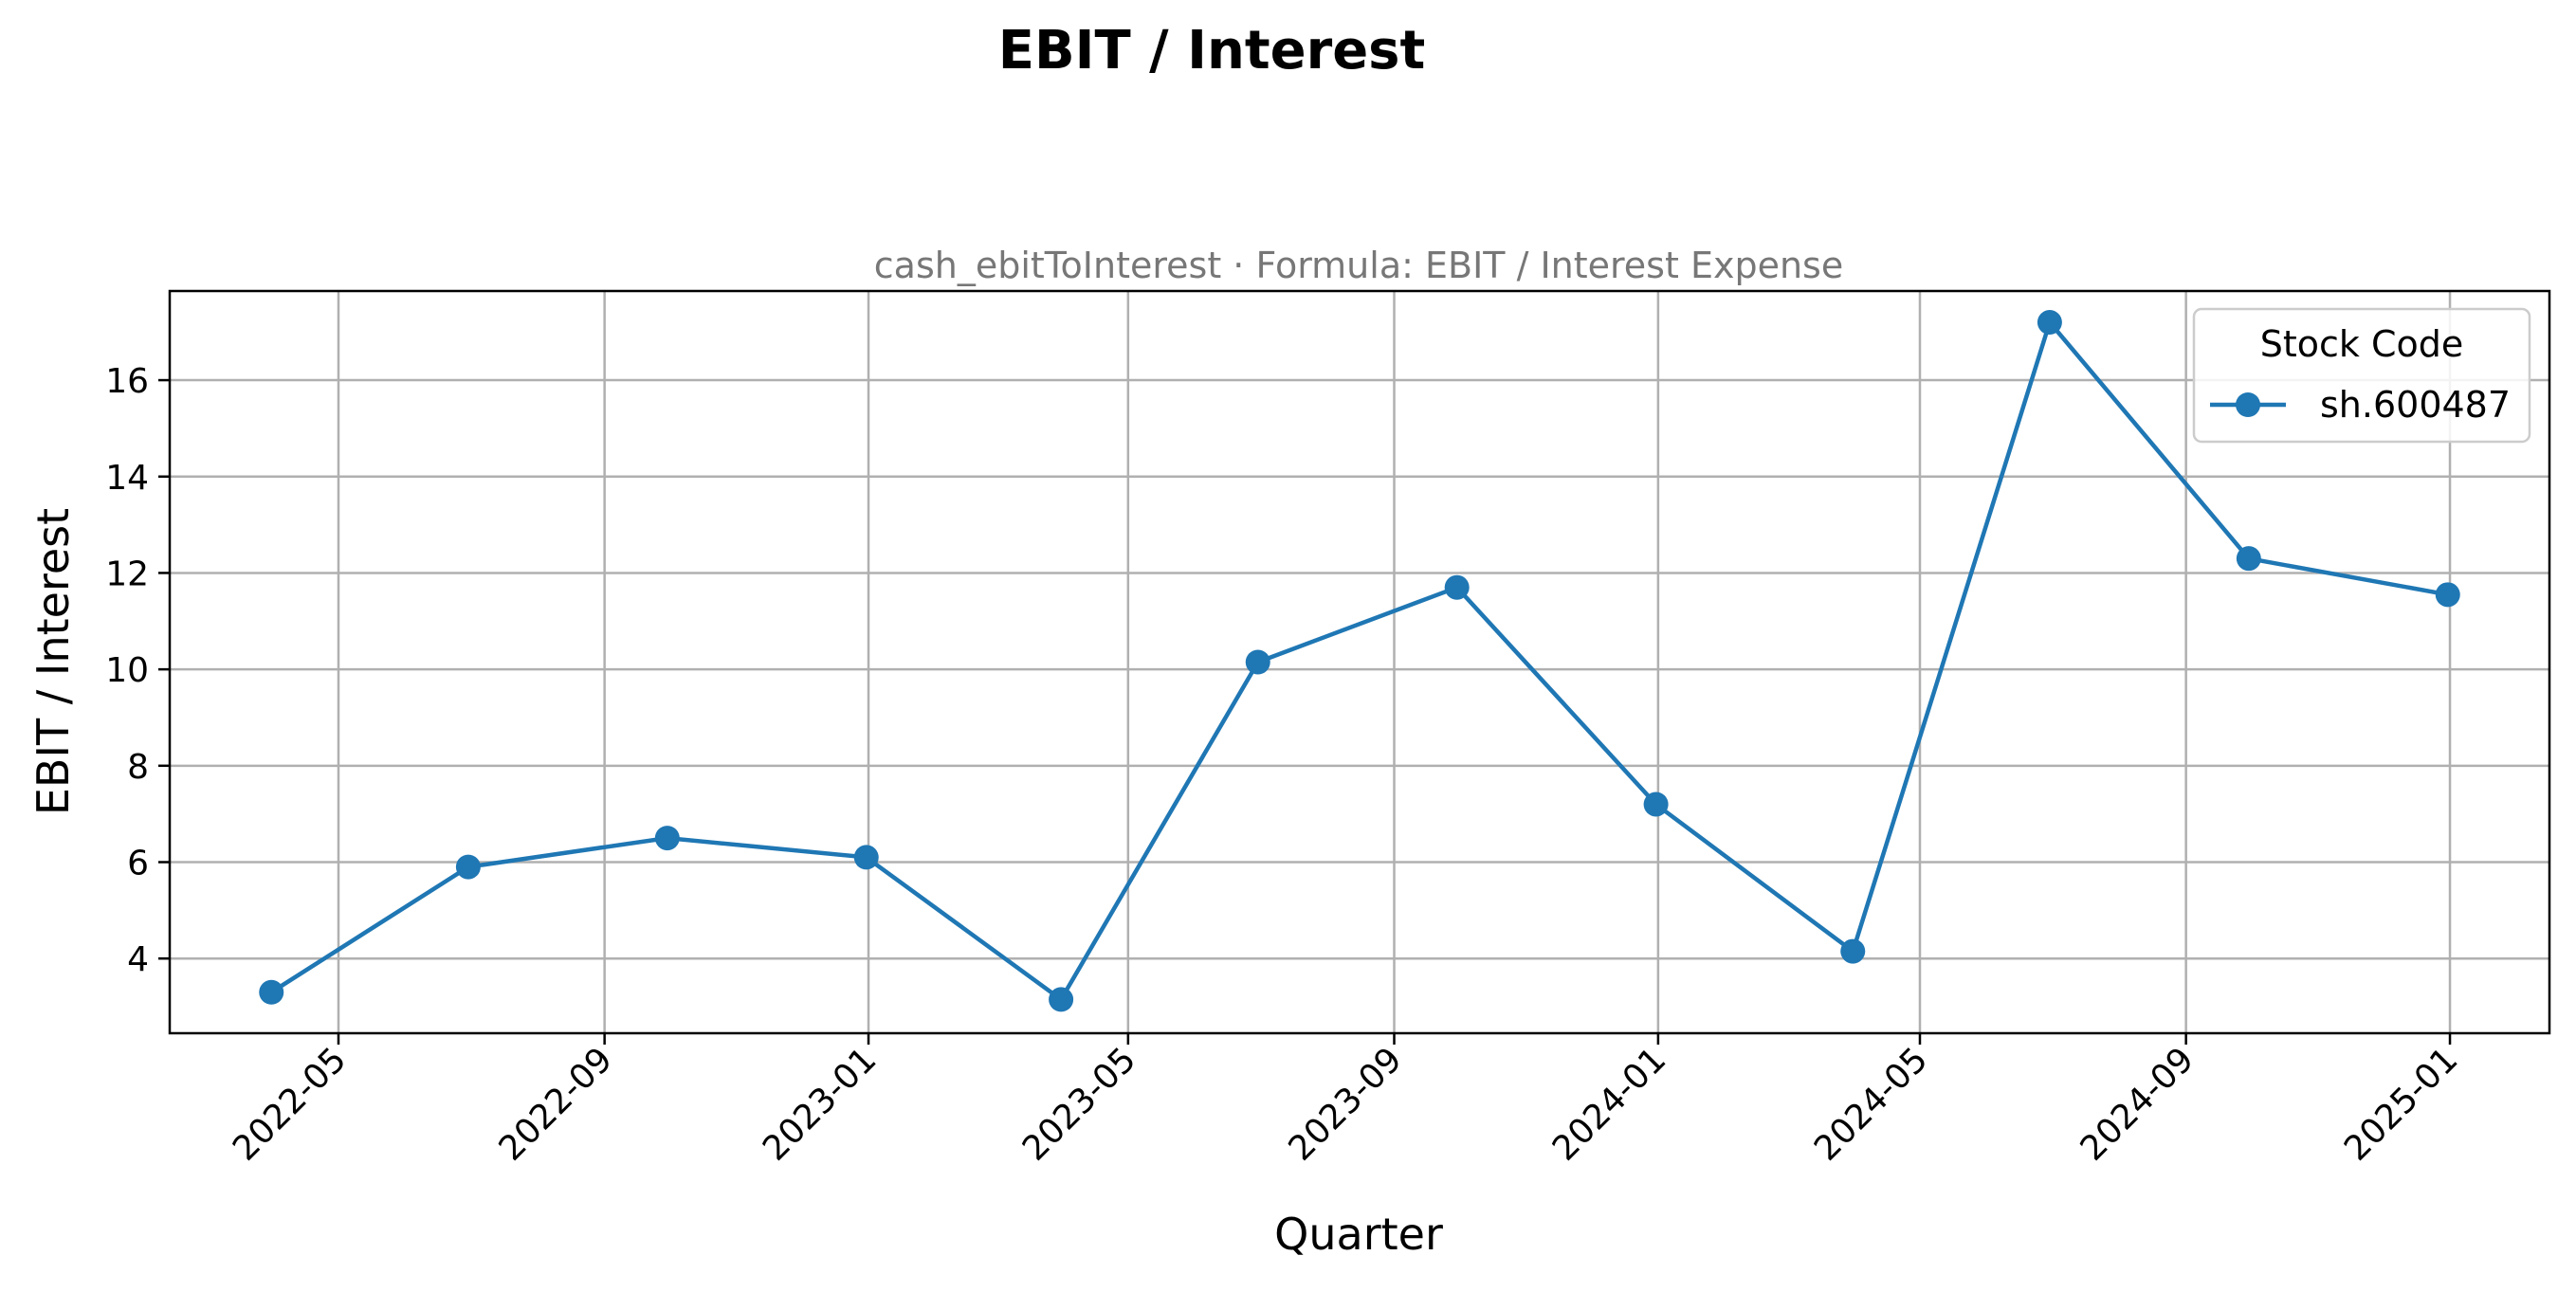  I want to click on legend-title: Stock Code, so click(2362, 344).